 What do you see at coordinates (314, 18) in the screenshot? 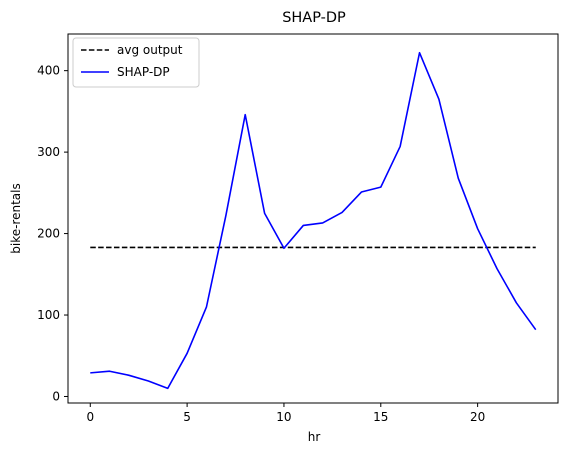
I see `chart-title: SHAP-DP` at bounding box center [314, 18].